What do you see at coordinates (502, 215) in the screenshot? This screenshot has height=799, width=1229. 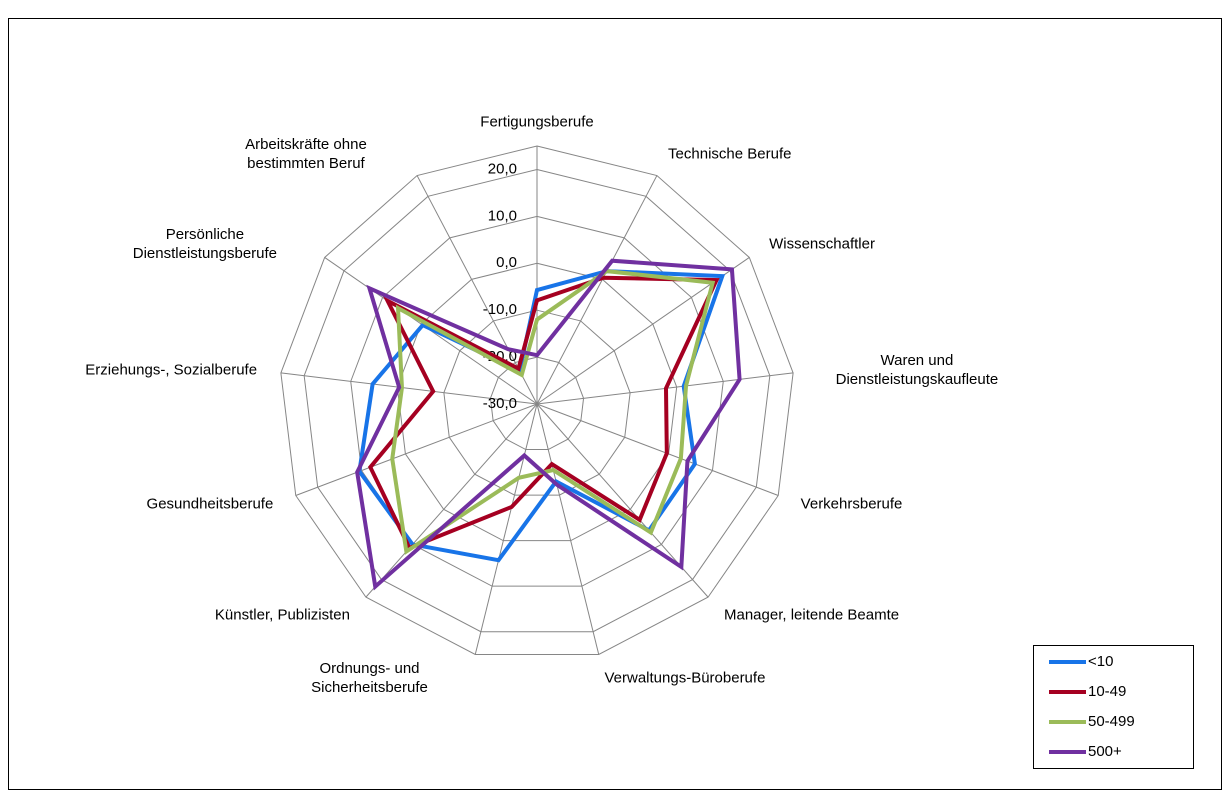 I see `tick-label: 10,0` at bounding box center [502, 215].